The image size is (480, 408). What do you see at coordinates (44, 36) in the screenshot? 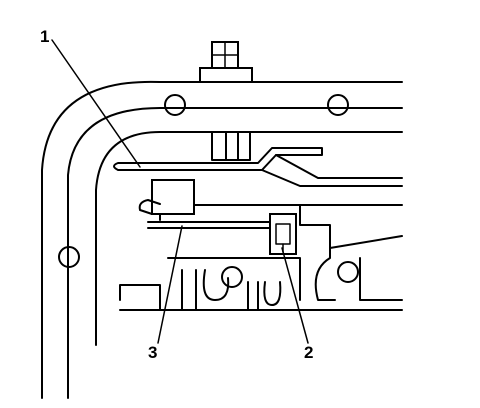
I see `callout-1: 1` at bounding box center [44, 36].